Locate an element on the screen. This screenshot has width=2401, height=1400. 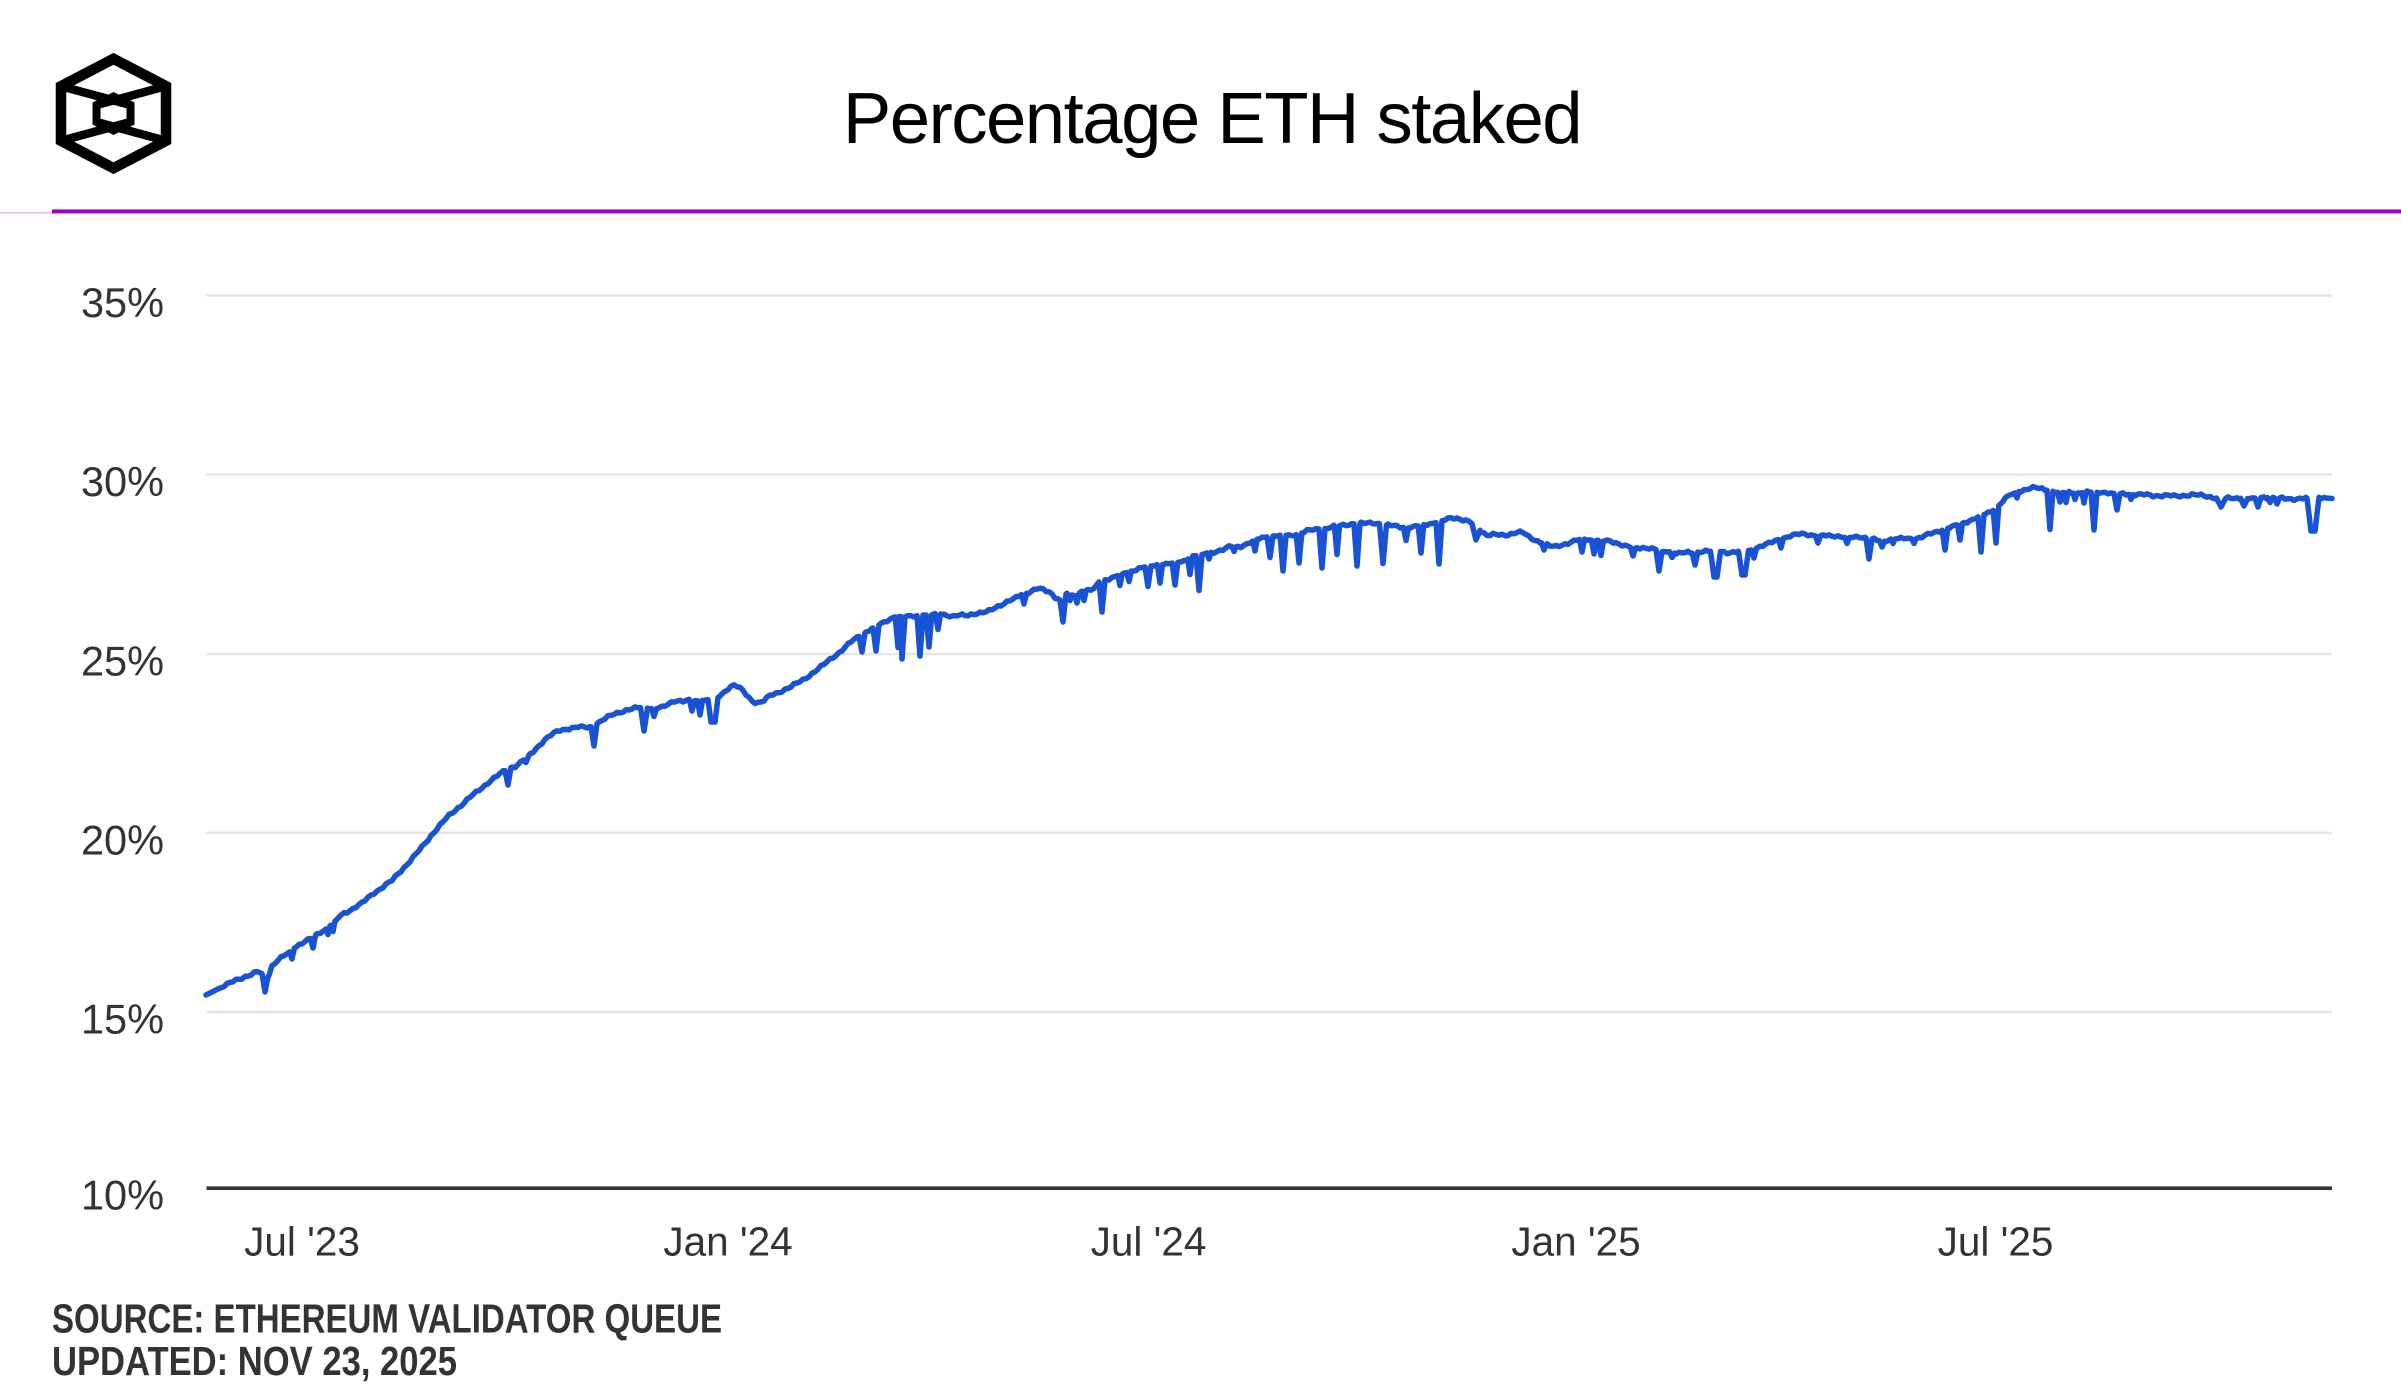
svg-text:SOURCE: ETHEREUM VALIDATOR QUE: SOURCE: ETHEREUM VALIDATOR QUEUE is located at coordinates (387, 1319).